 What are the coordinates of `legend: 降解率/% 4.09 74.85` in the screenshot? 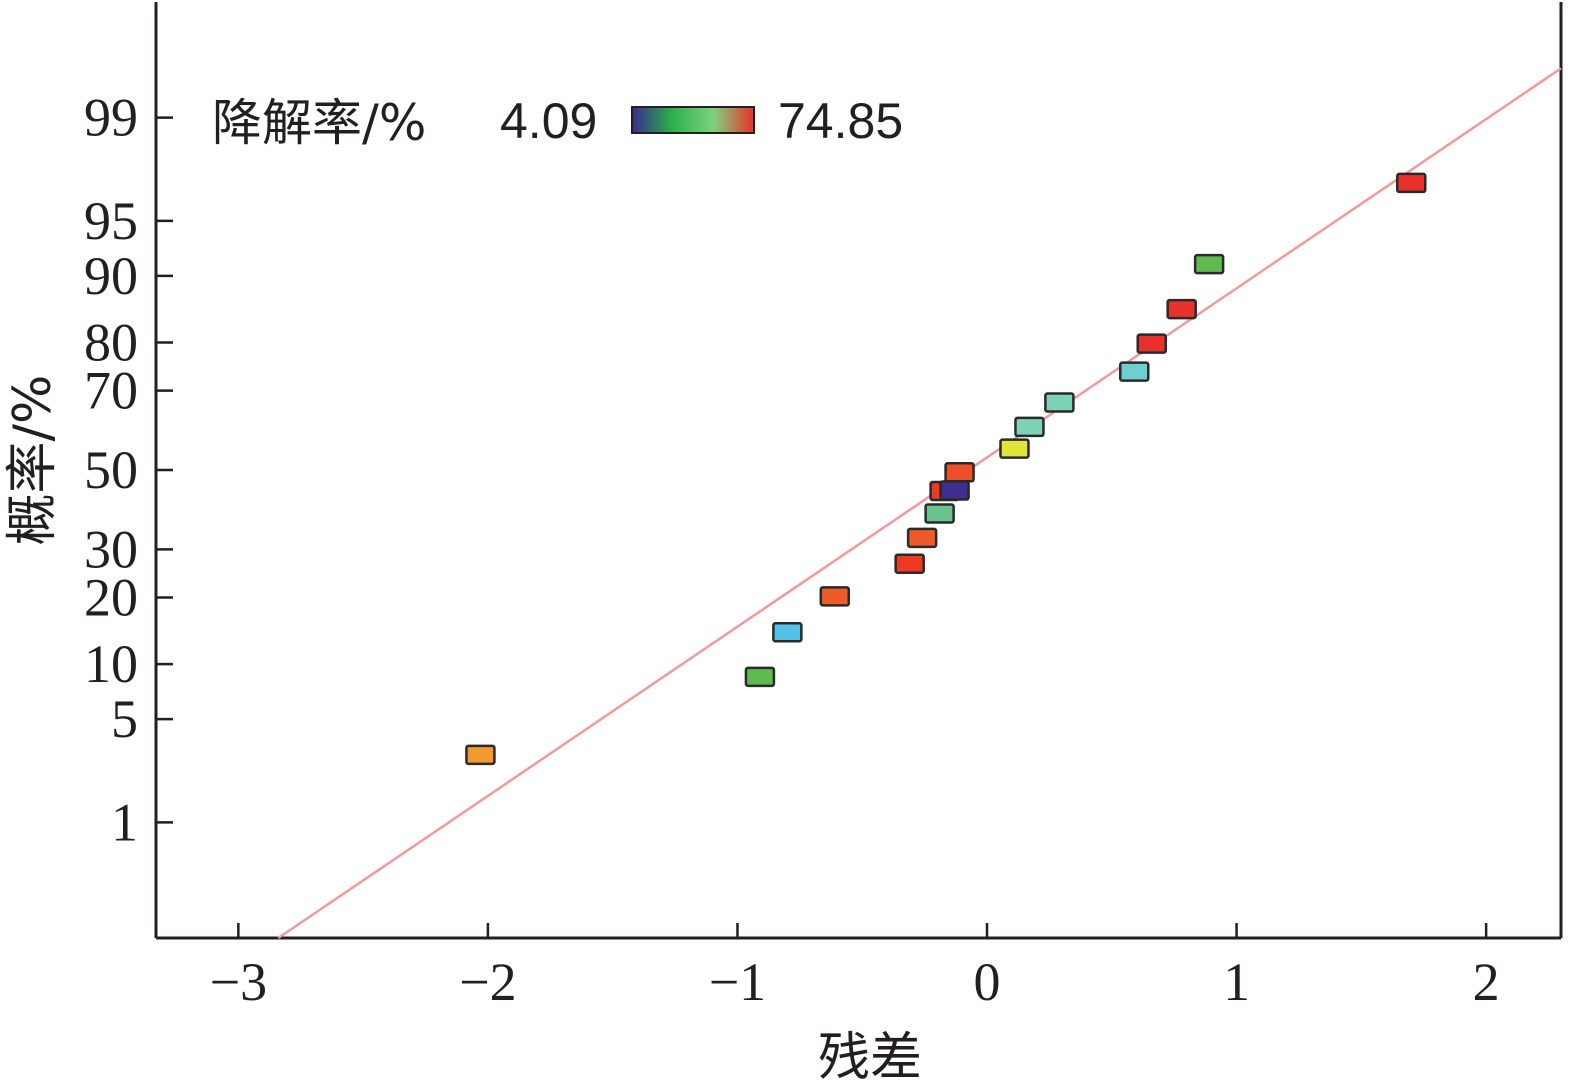 It's located at (557, 122).